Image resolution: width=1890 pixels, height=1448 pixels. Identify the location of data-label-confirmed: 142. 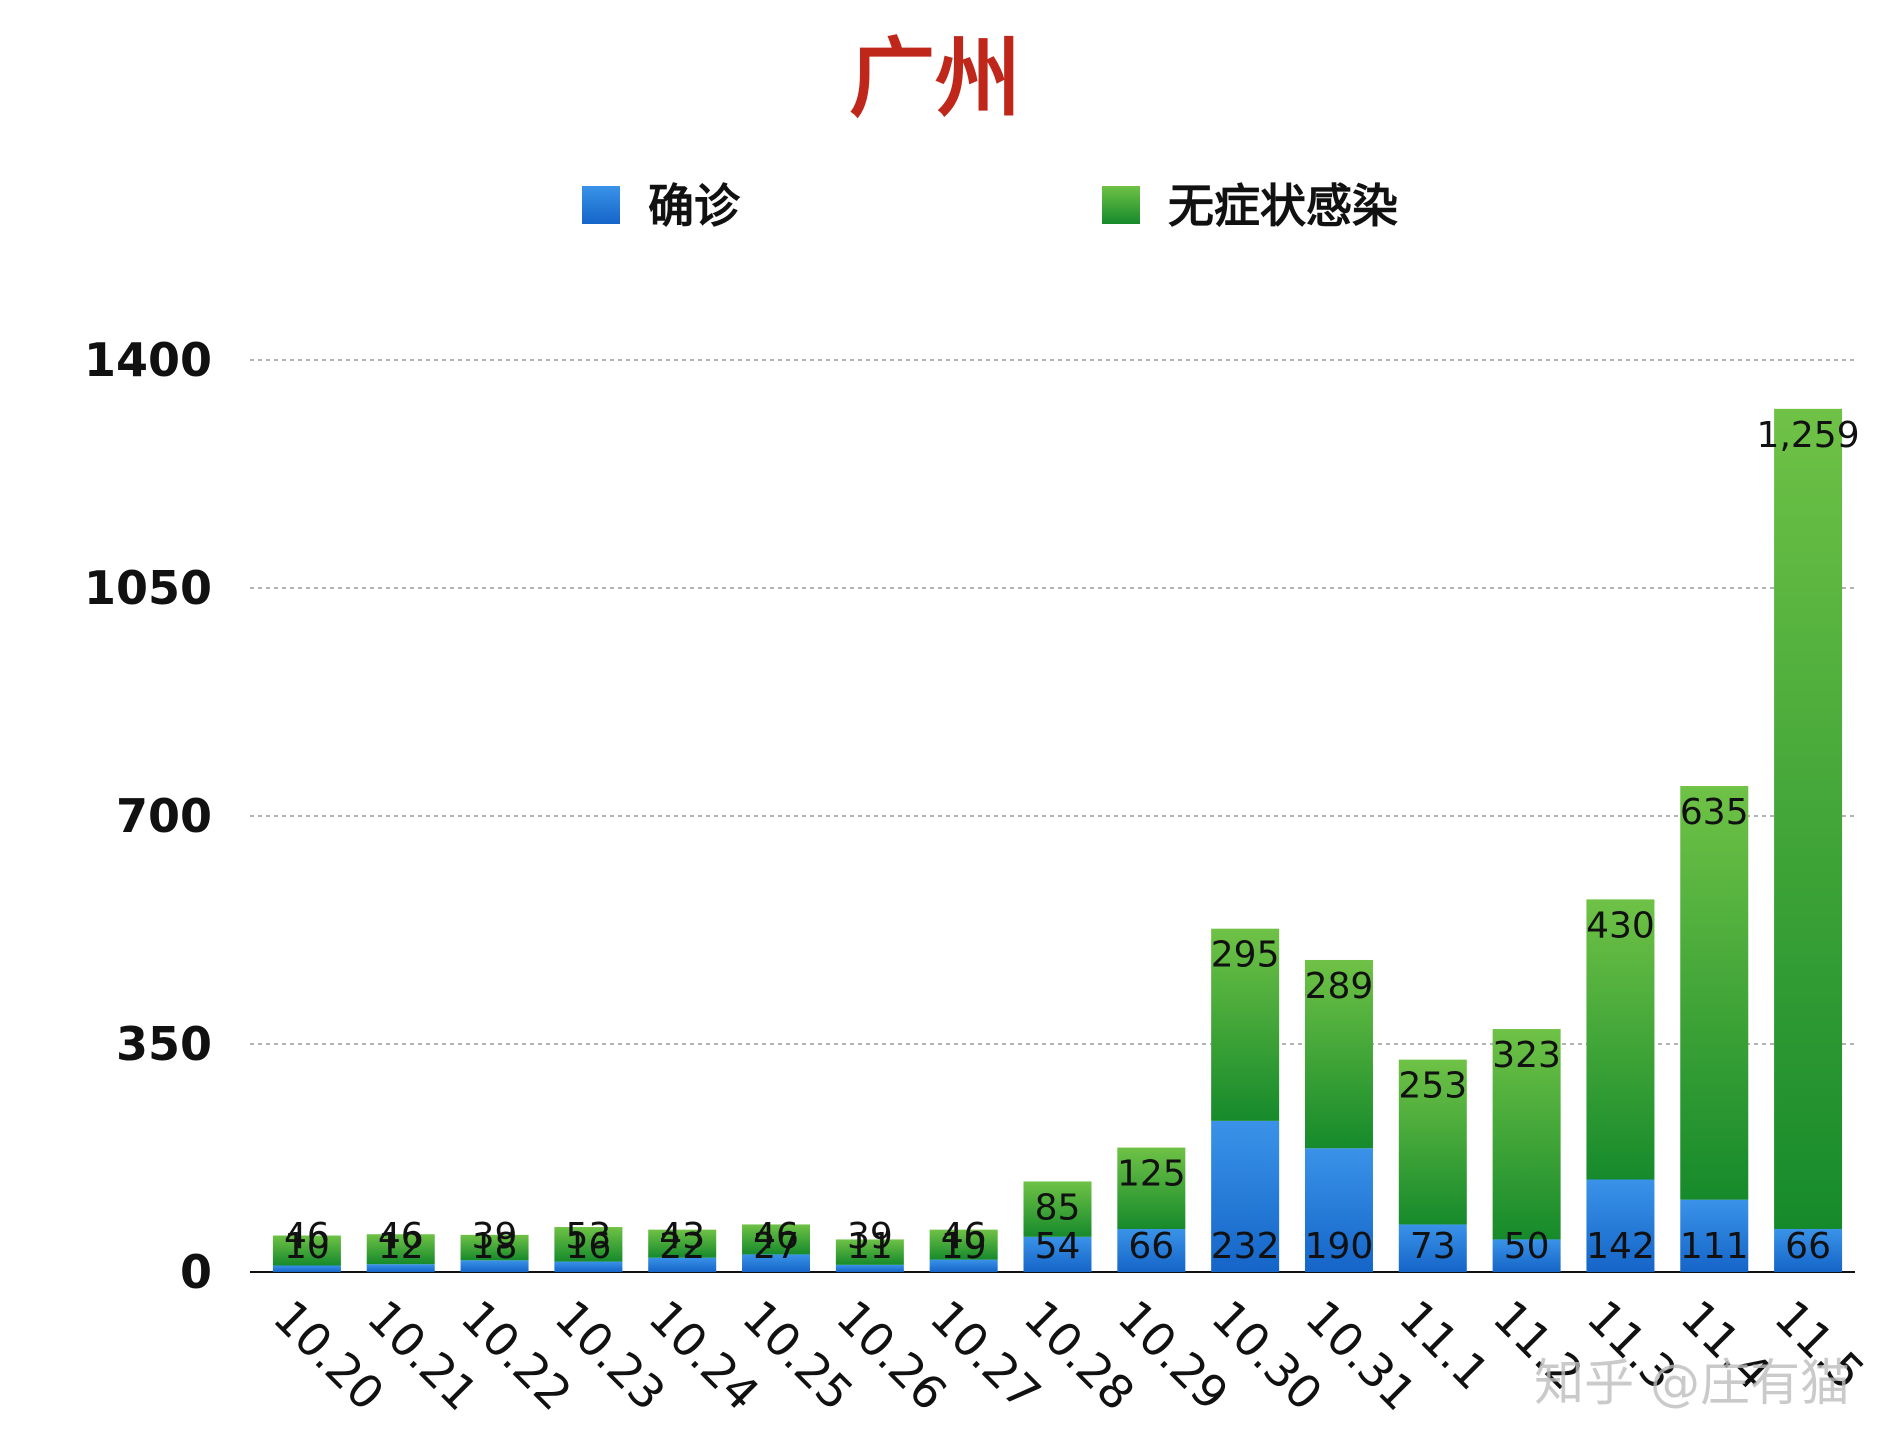
(1620, 1246).